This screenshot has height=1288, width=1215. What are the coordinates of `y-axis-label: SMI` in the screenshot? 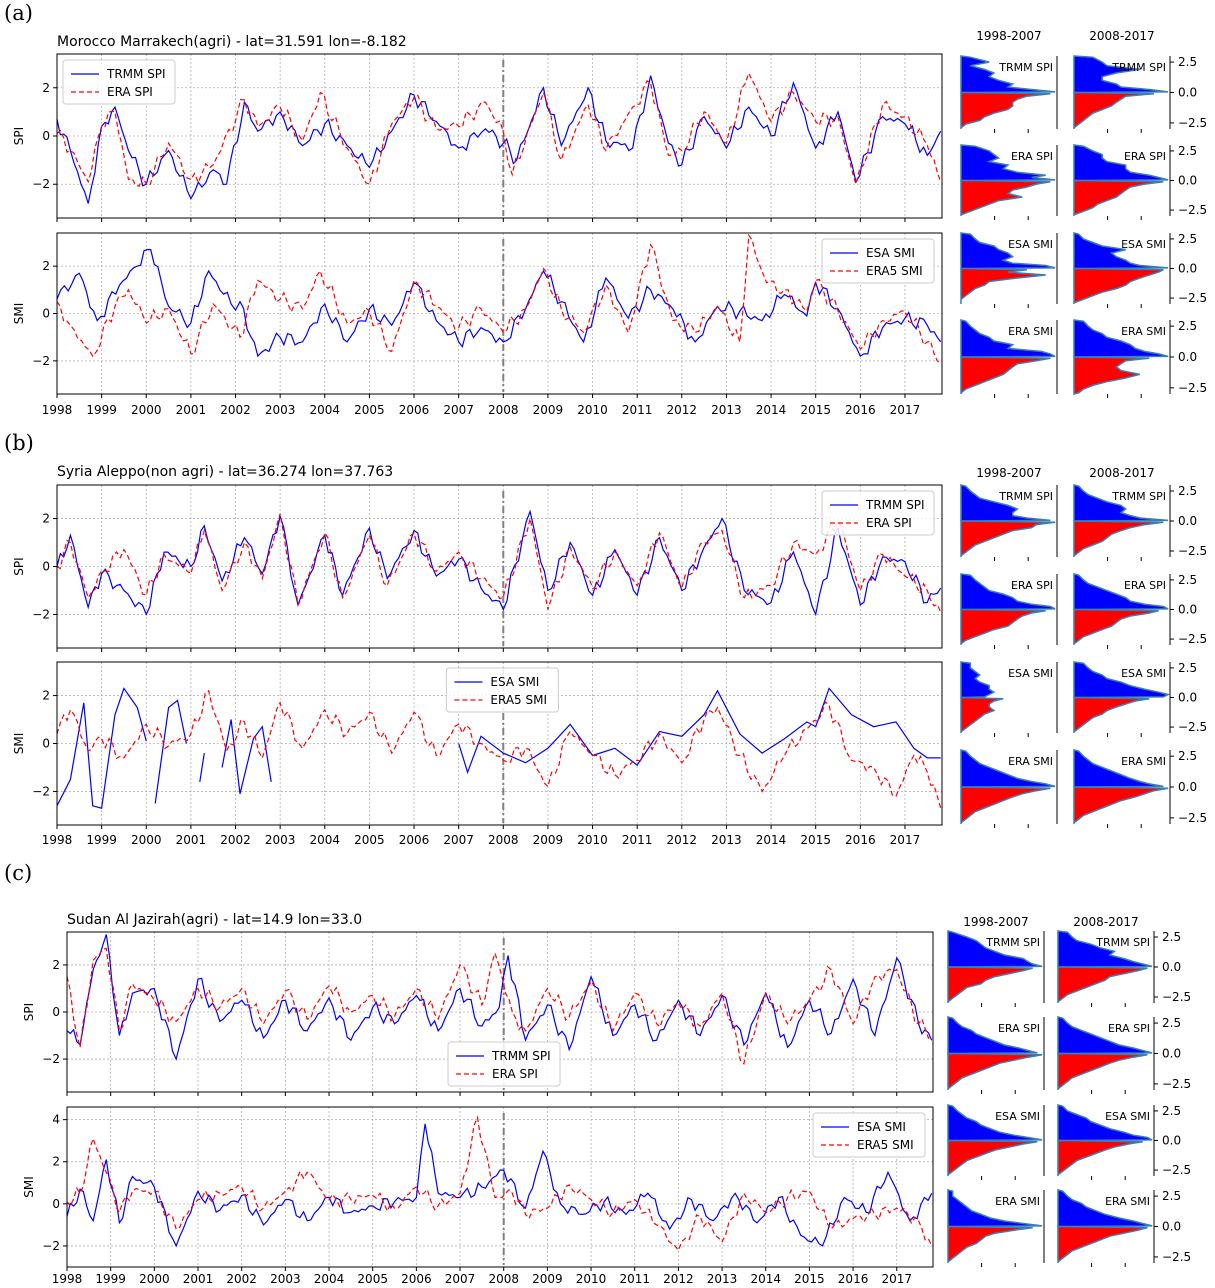 It's located at (29, 1187).